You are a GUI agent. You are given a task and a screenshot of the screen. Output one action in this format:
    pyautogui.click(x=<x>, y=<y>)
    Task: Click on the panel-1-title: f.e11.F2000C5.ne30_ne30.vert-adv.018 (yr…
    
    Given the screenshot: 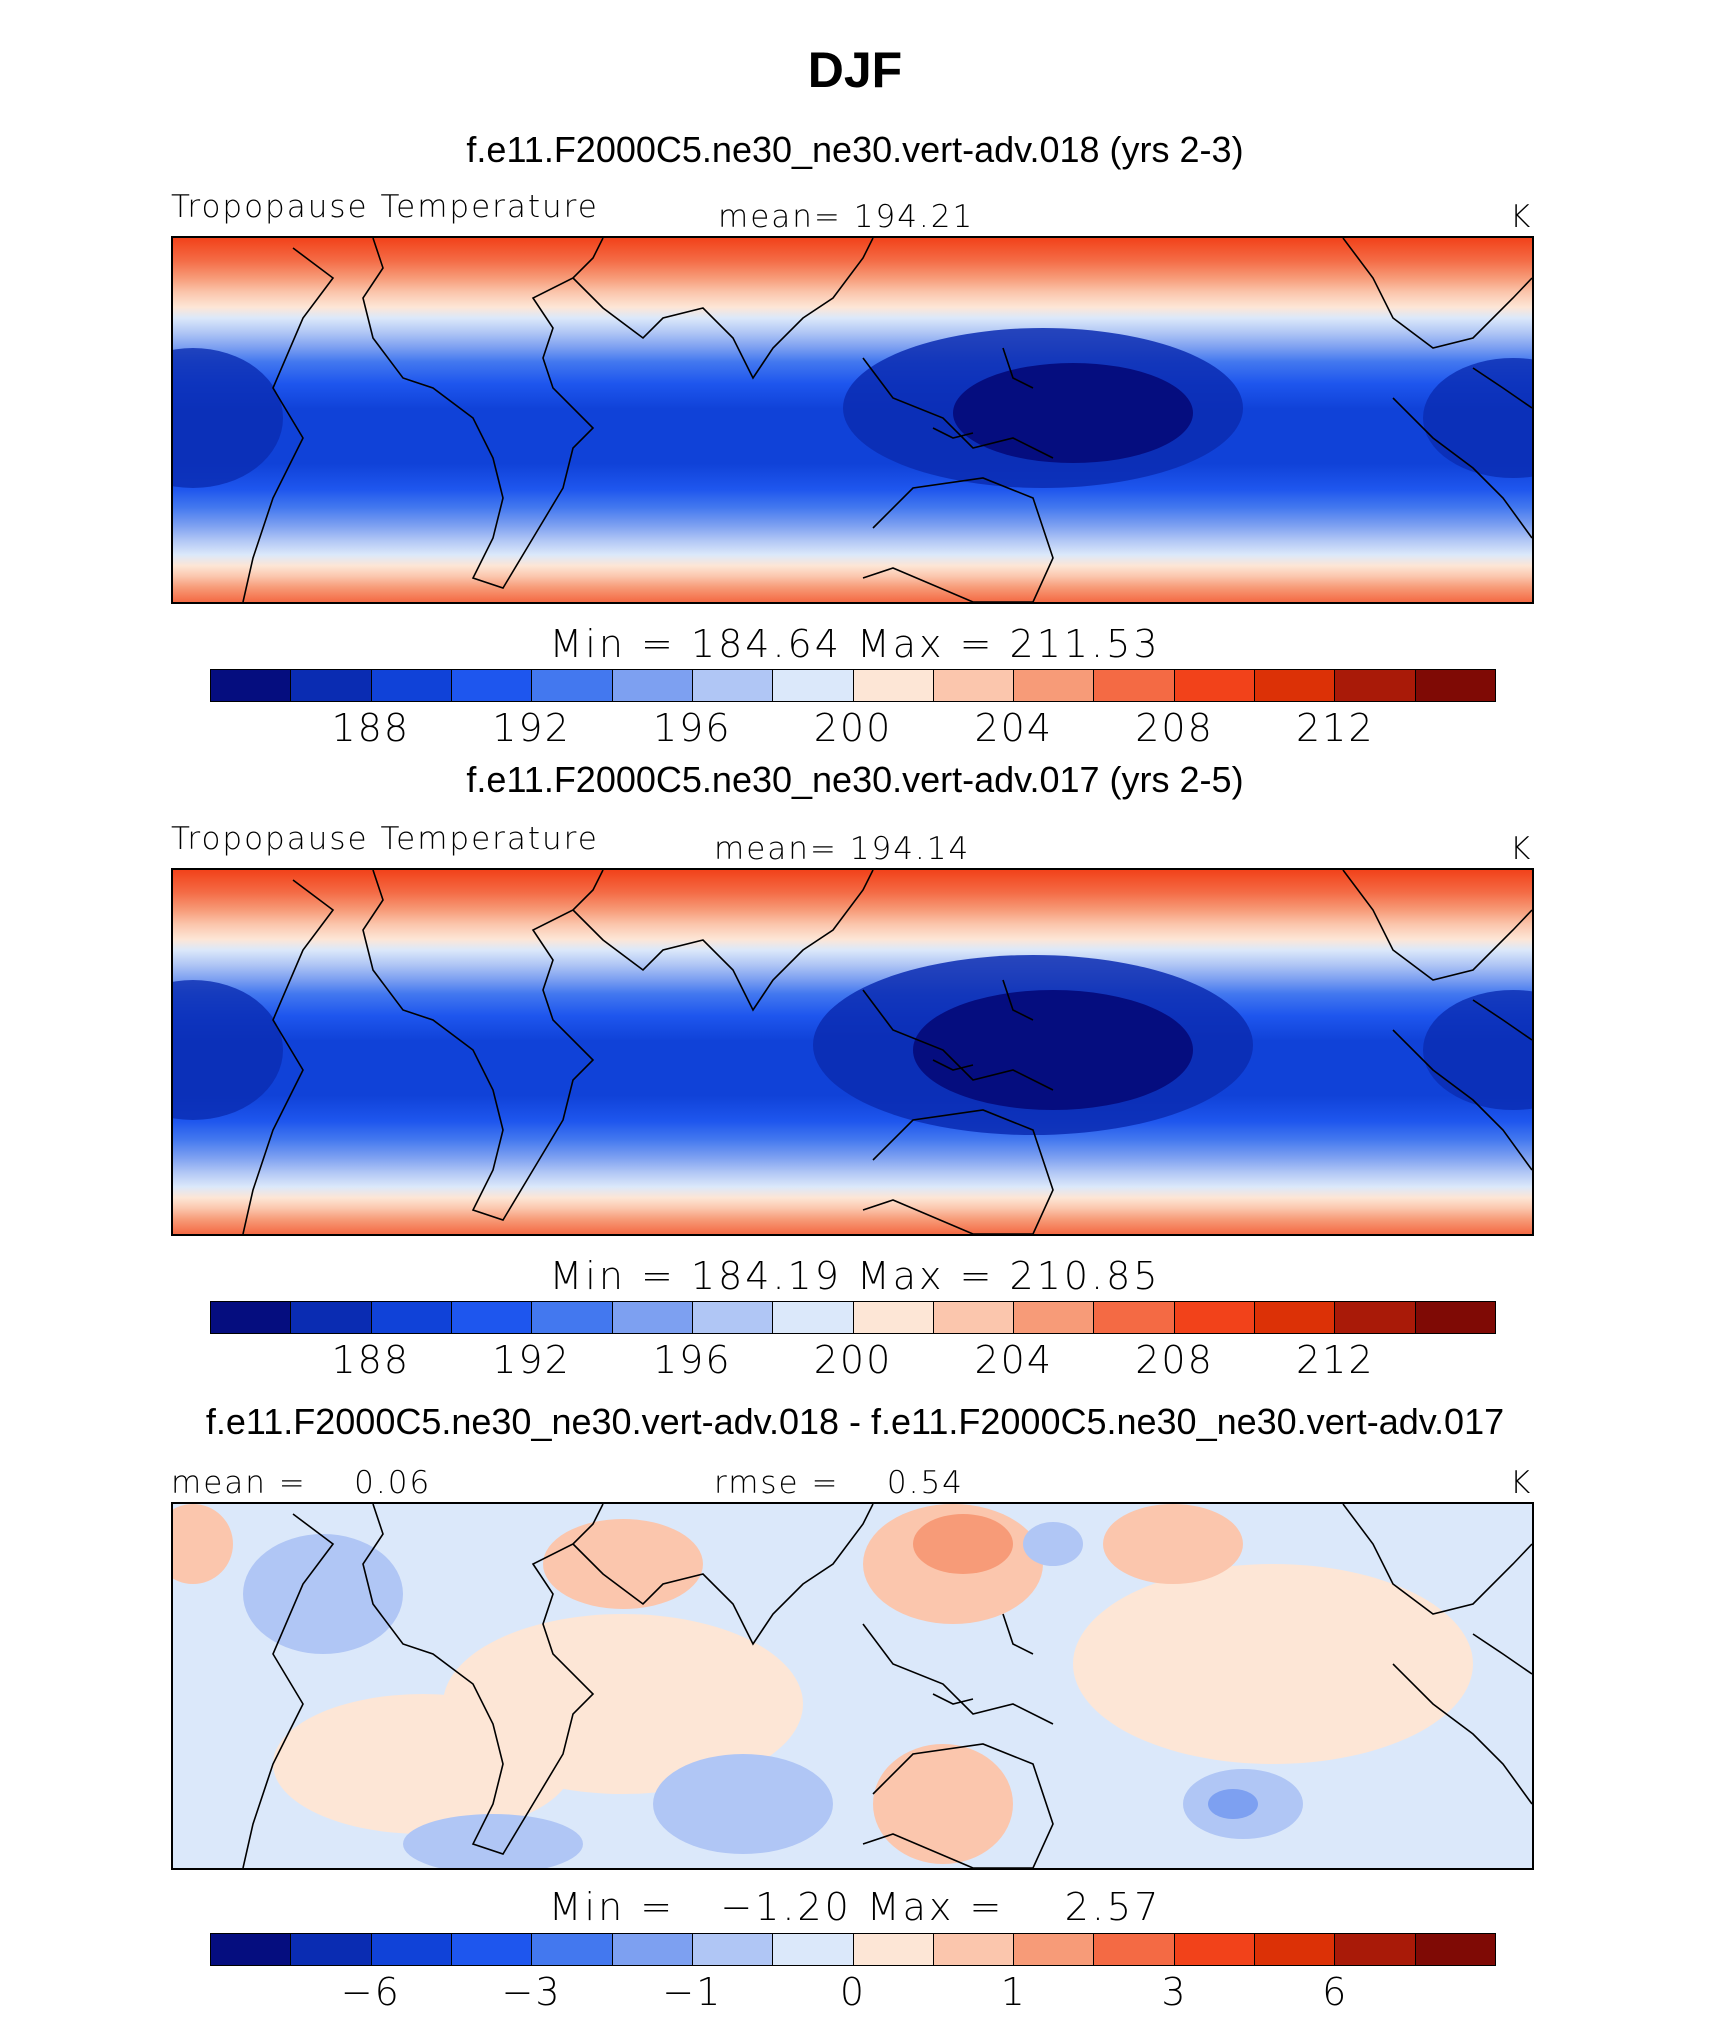 What is the action you would take?
    pyautogui.click(x=855, y=149)
    